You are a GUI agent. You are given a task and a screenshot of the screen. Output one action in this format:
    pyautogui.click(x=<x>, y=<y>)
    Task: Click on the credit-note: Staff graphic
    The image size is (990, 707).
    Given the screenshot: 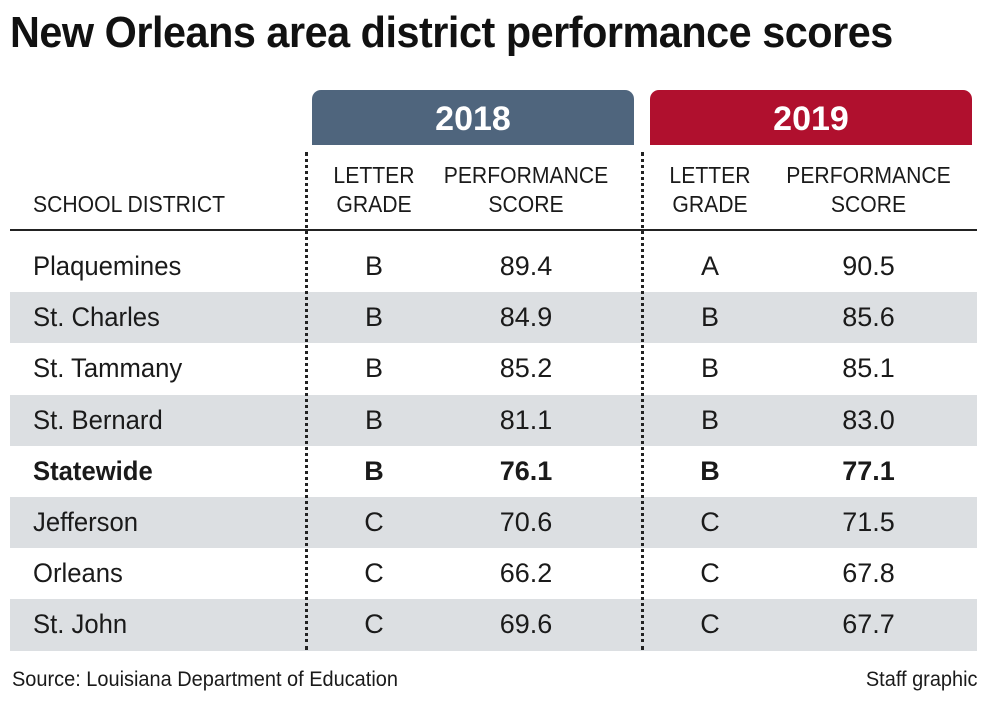 What is the action you would take?
    pyautogui.click(x=922, y=679)
    